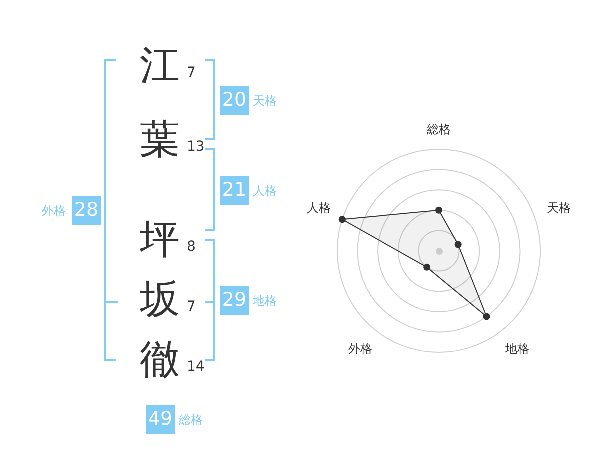 The width and height of the screenshot is (600, 470). What do you see at coordinates (559, 207) in the screenshot?
I see `spoke-label: 天格` at bounding box center [559, 207].